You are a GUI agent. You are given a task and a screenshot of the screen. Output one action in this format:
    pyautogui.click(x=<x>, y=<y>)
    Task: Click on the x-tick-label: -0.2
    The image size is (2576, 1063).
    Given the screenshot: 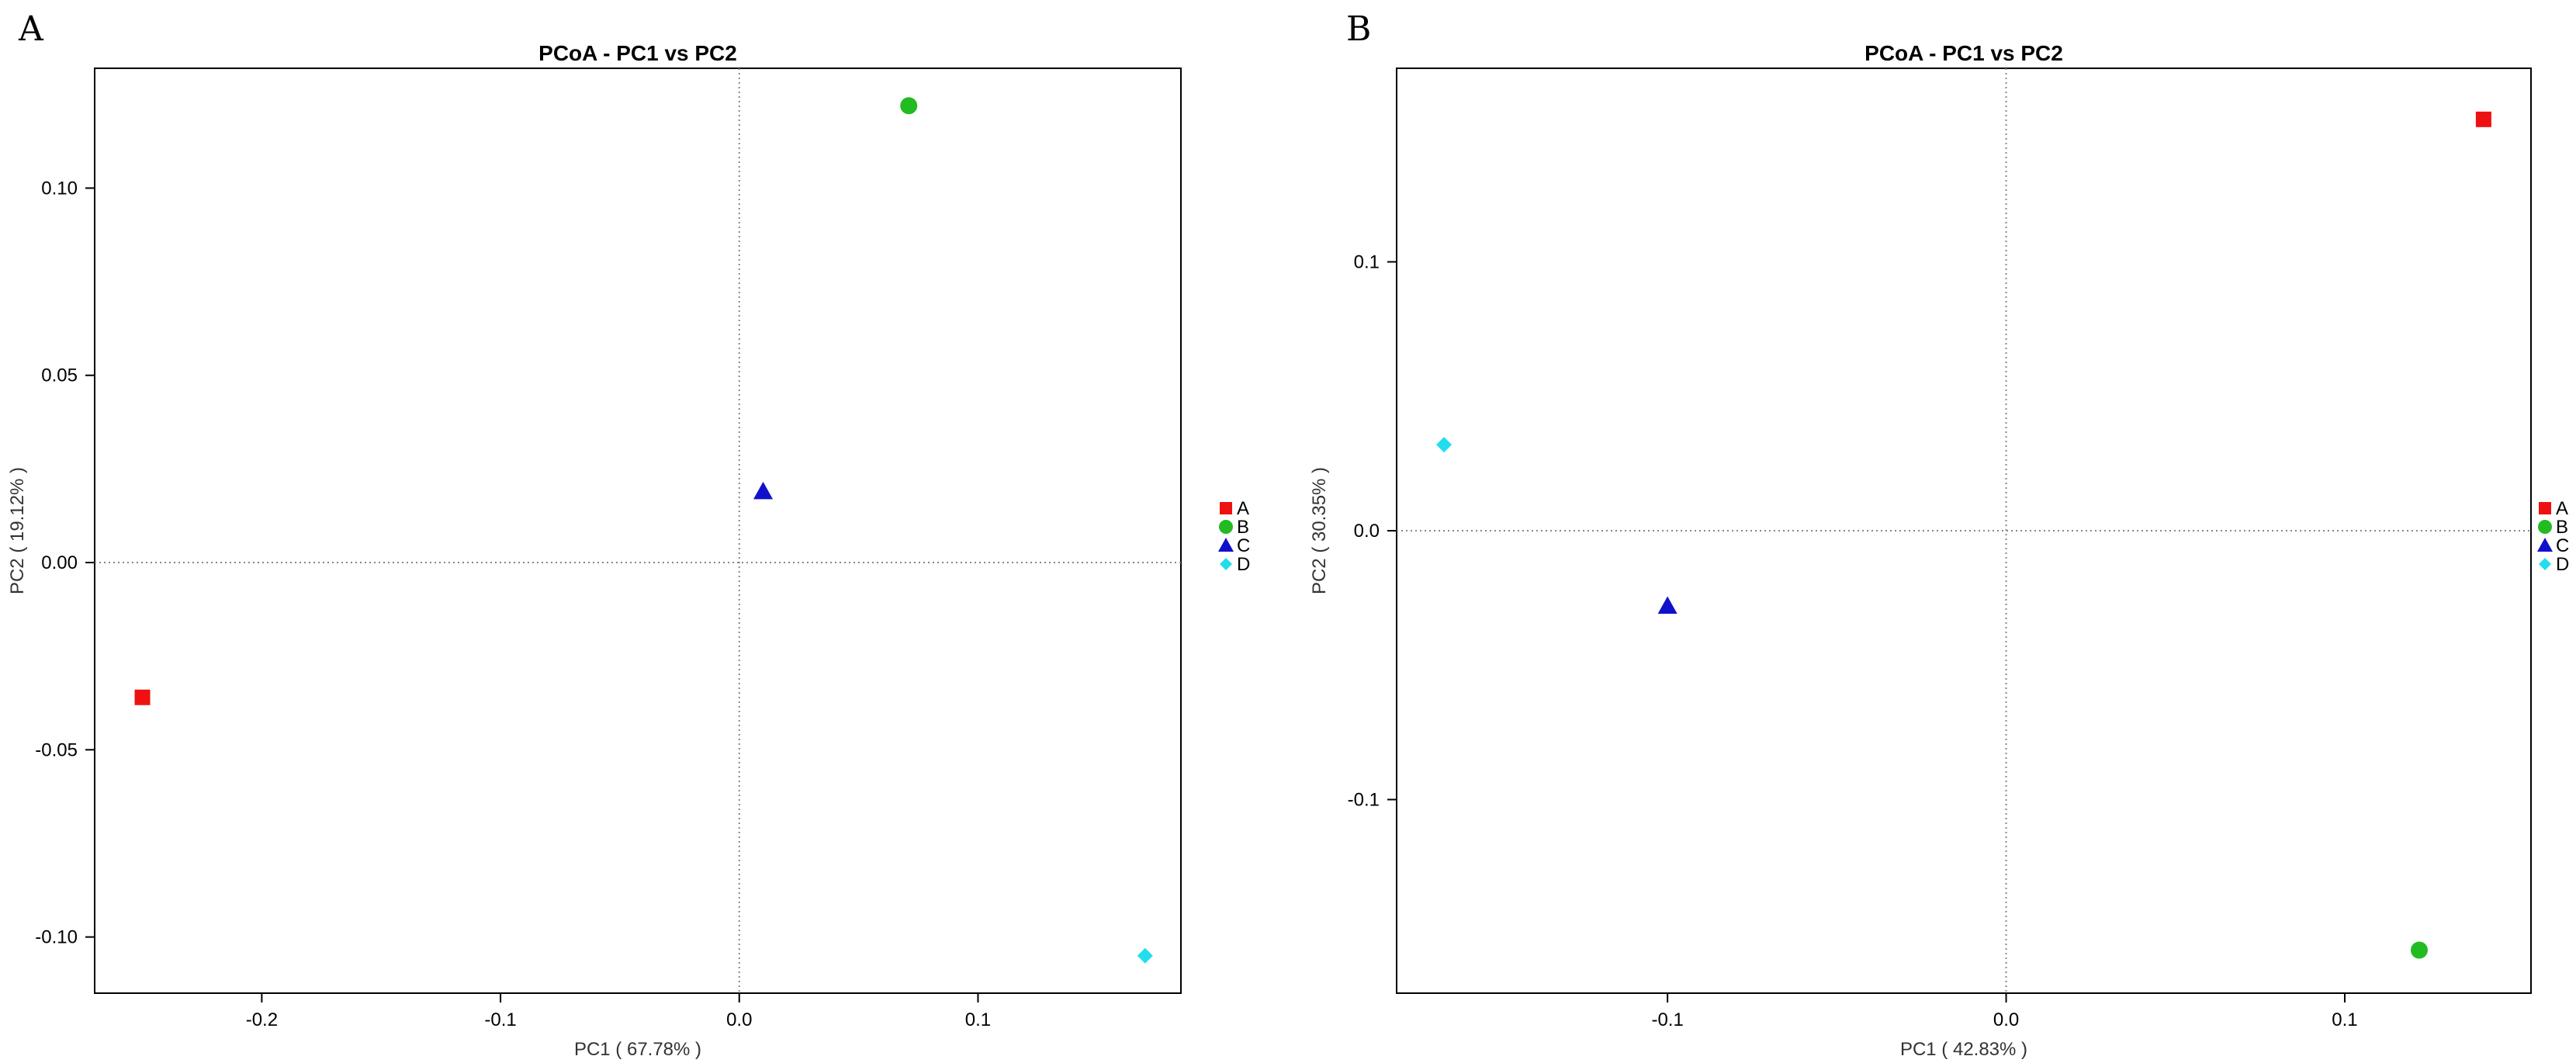 What is the action you would take?
    pyautogui.click(x=262, y=1019)
    